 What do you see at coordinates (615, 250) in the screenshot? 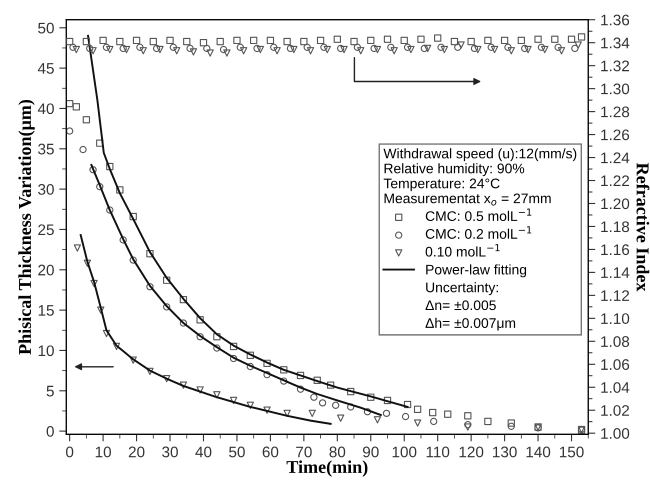
I see `y2-tick-label: 1.16` at bounding box center [615, 250].